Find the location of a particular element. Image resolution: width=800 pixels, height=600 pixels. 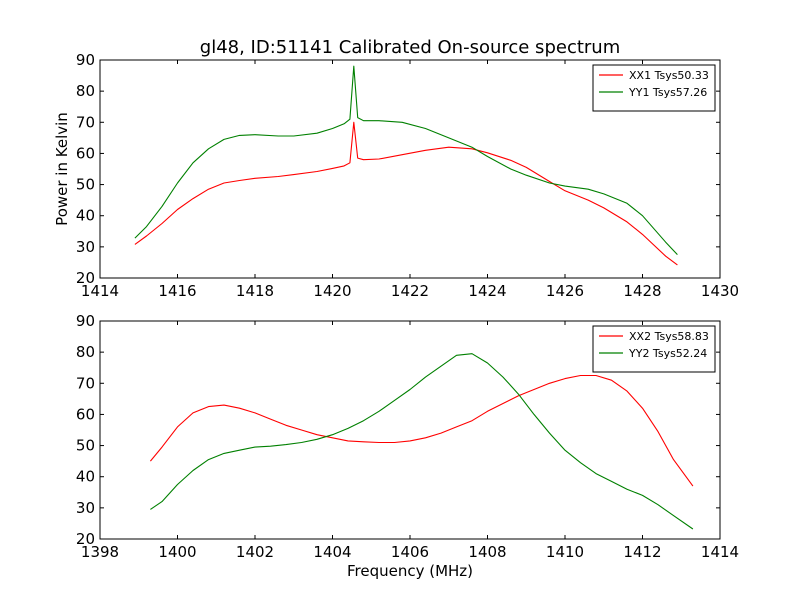

legend: XX2 Tsys58.83 YY2 Tsys52.24 is located at coordinates (654, 349).